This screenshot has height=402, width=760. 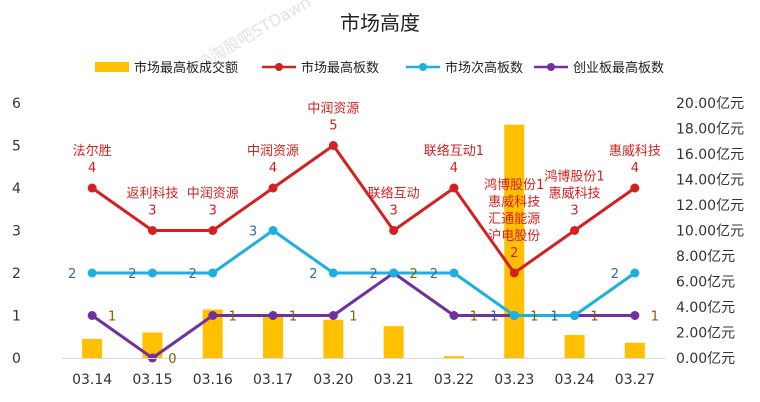 What do you see at coordinates (186, 68) in the screenshot?
I see `legend-entry: 市场最高板成交额` at bounding box center [186, 68].